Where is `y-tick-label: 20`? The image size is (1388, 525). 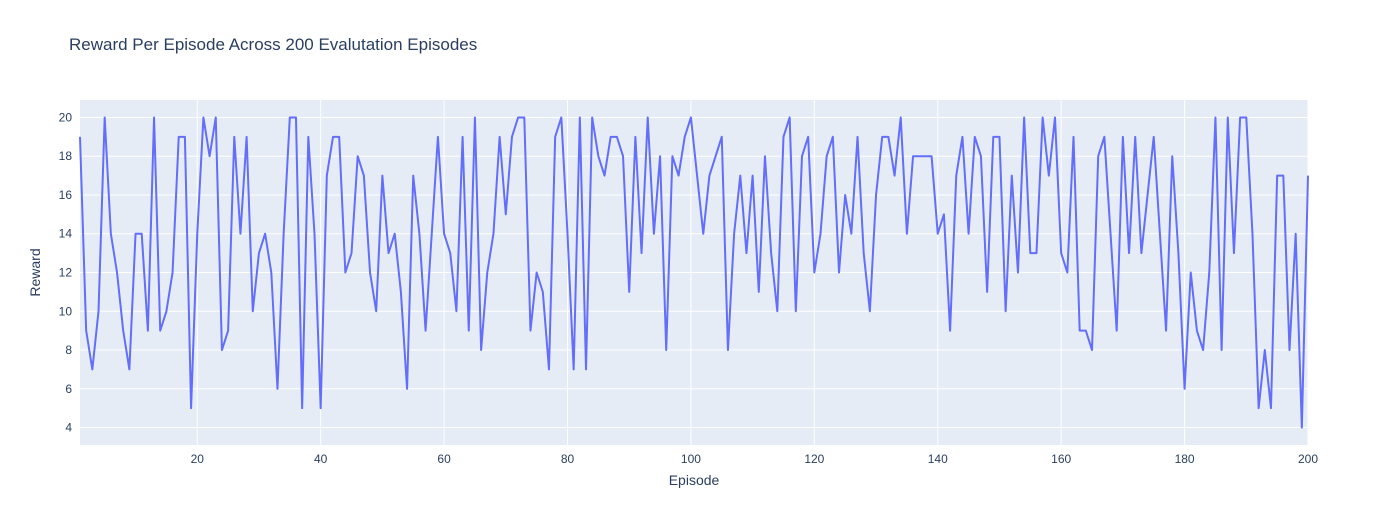 y-tick-label: 20 is located at coordinates (66, 117).